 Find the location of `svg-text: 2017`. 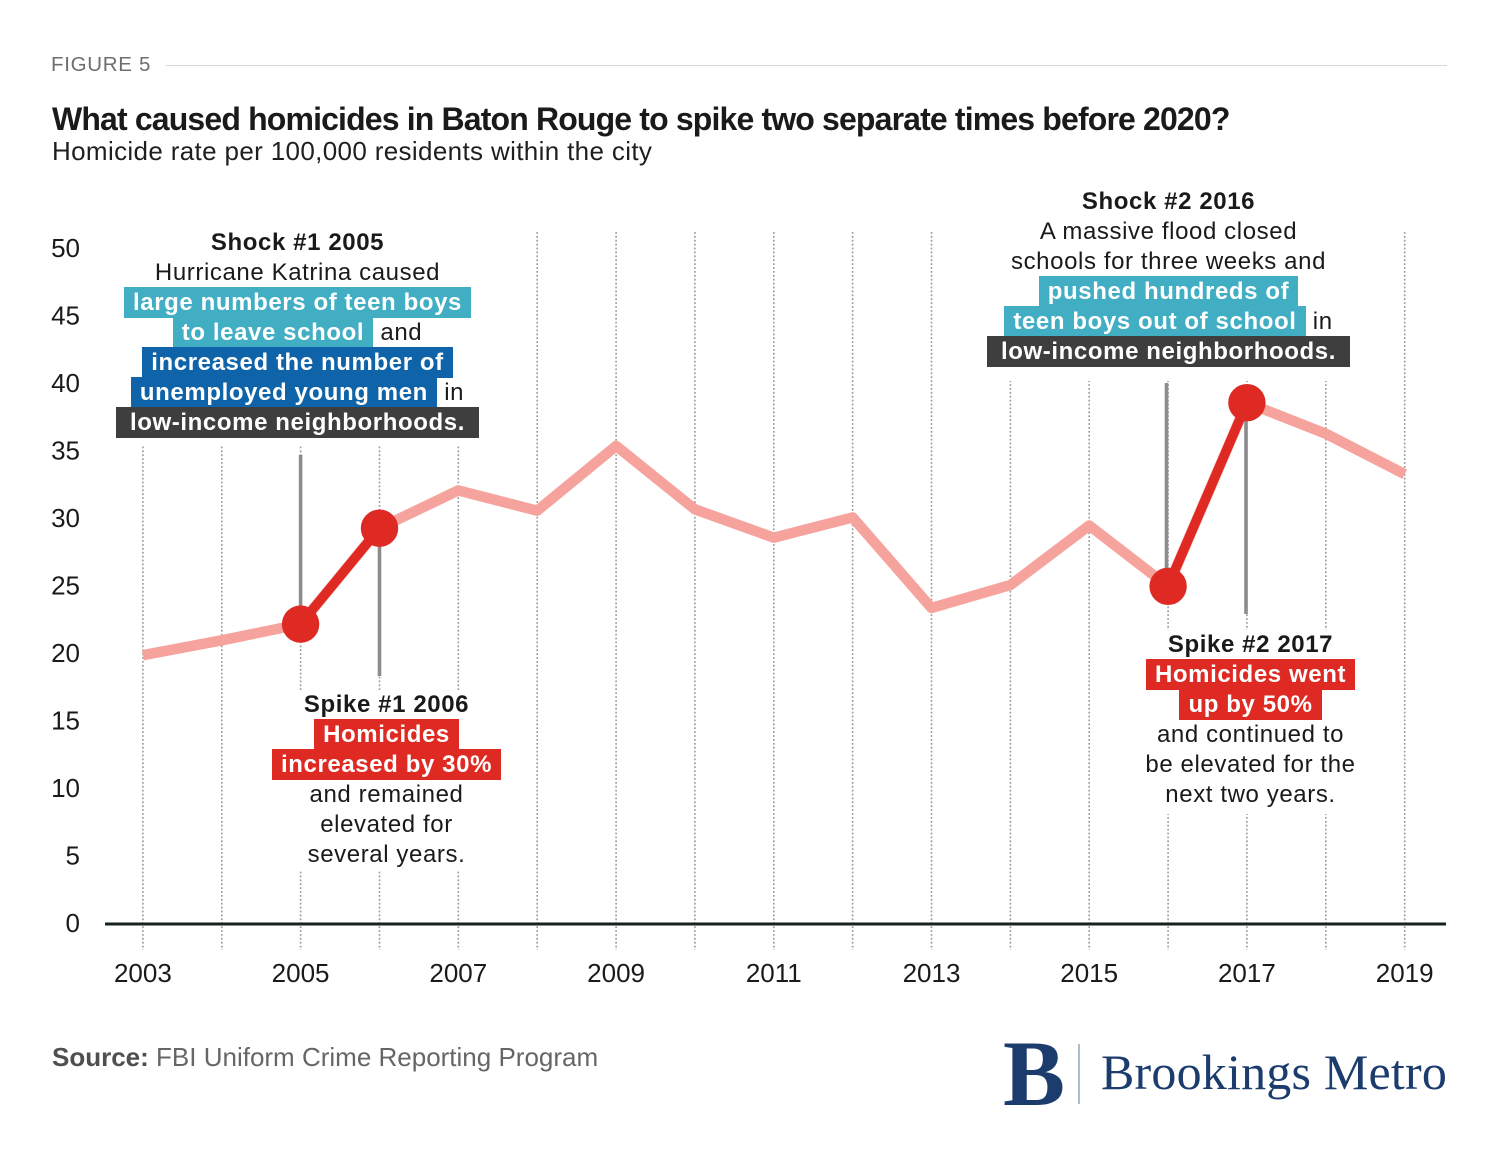

svg-text: 2017 is located at coordinates (1247, 973).